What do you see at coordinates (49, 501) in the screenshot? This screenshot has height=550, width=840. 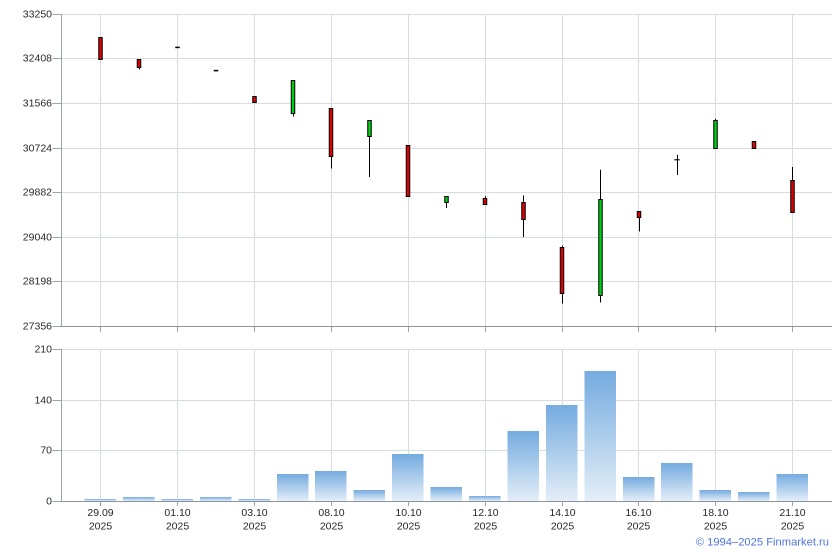 I see `svg-text: 0` at bounding box center [49, 501].